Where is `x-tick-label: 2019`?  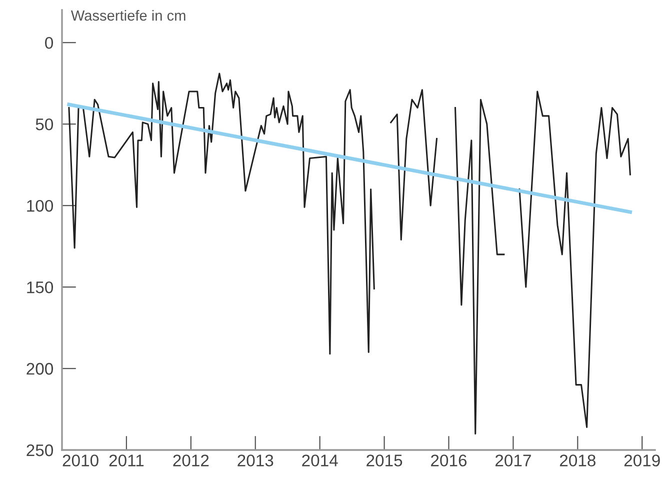
x-tick-label: 2019 is located at coordinates (642, 460).